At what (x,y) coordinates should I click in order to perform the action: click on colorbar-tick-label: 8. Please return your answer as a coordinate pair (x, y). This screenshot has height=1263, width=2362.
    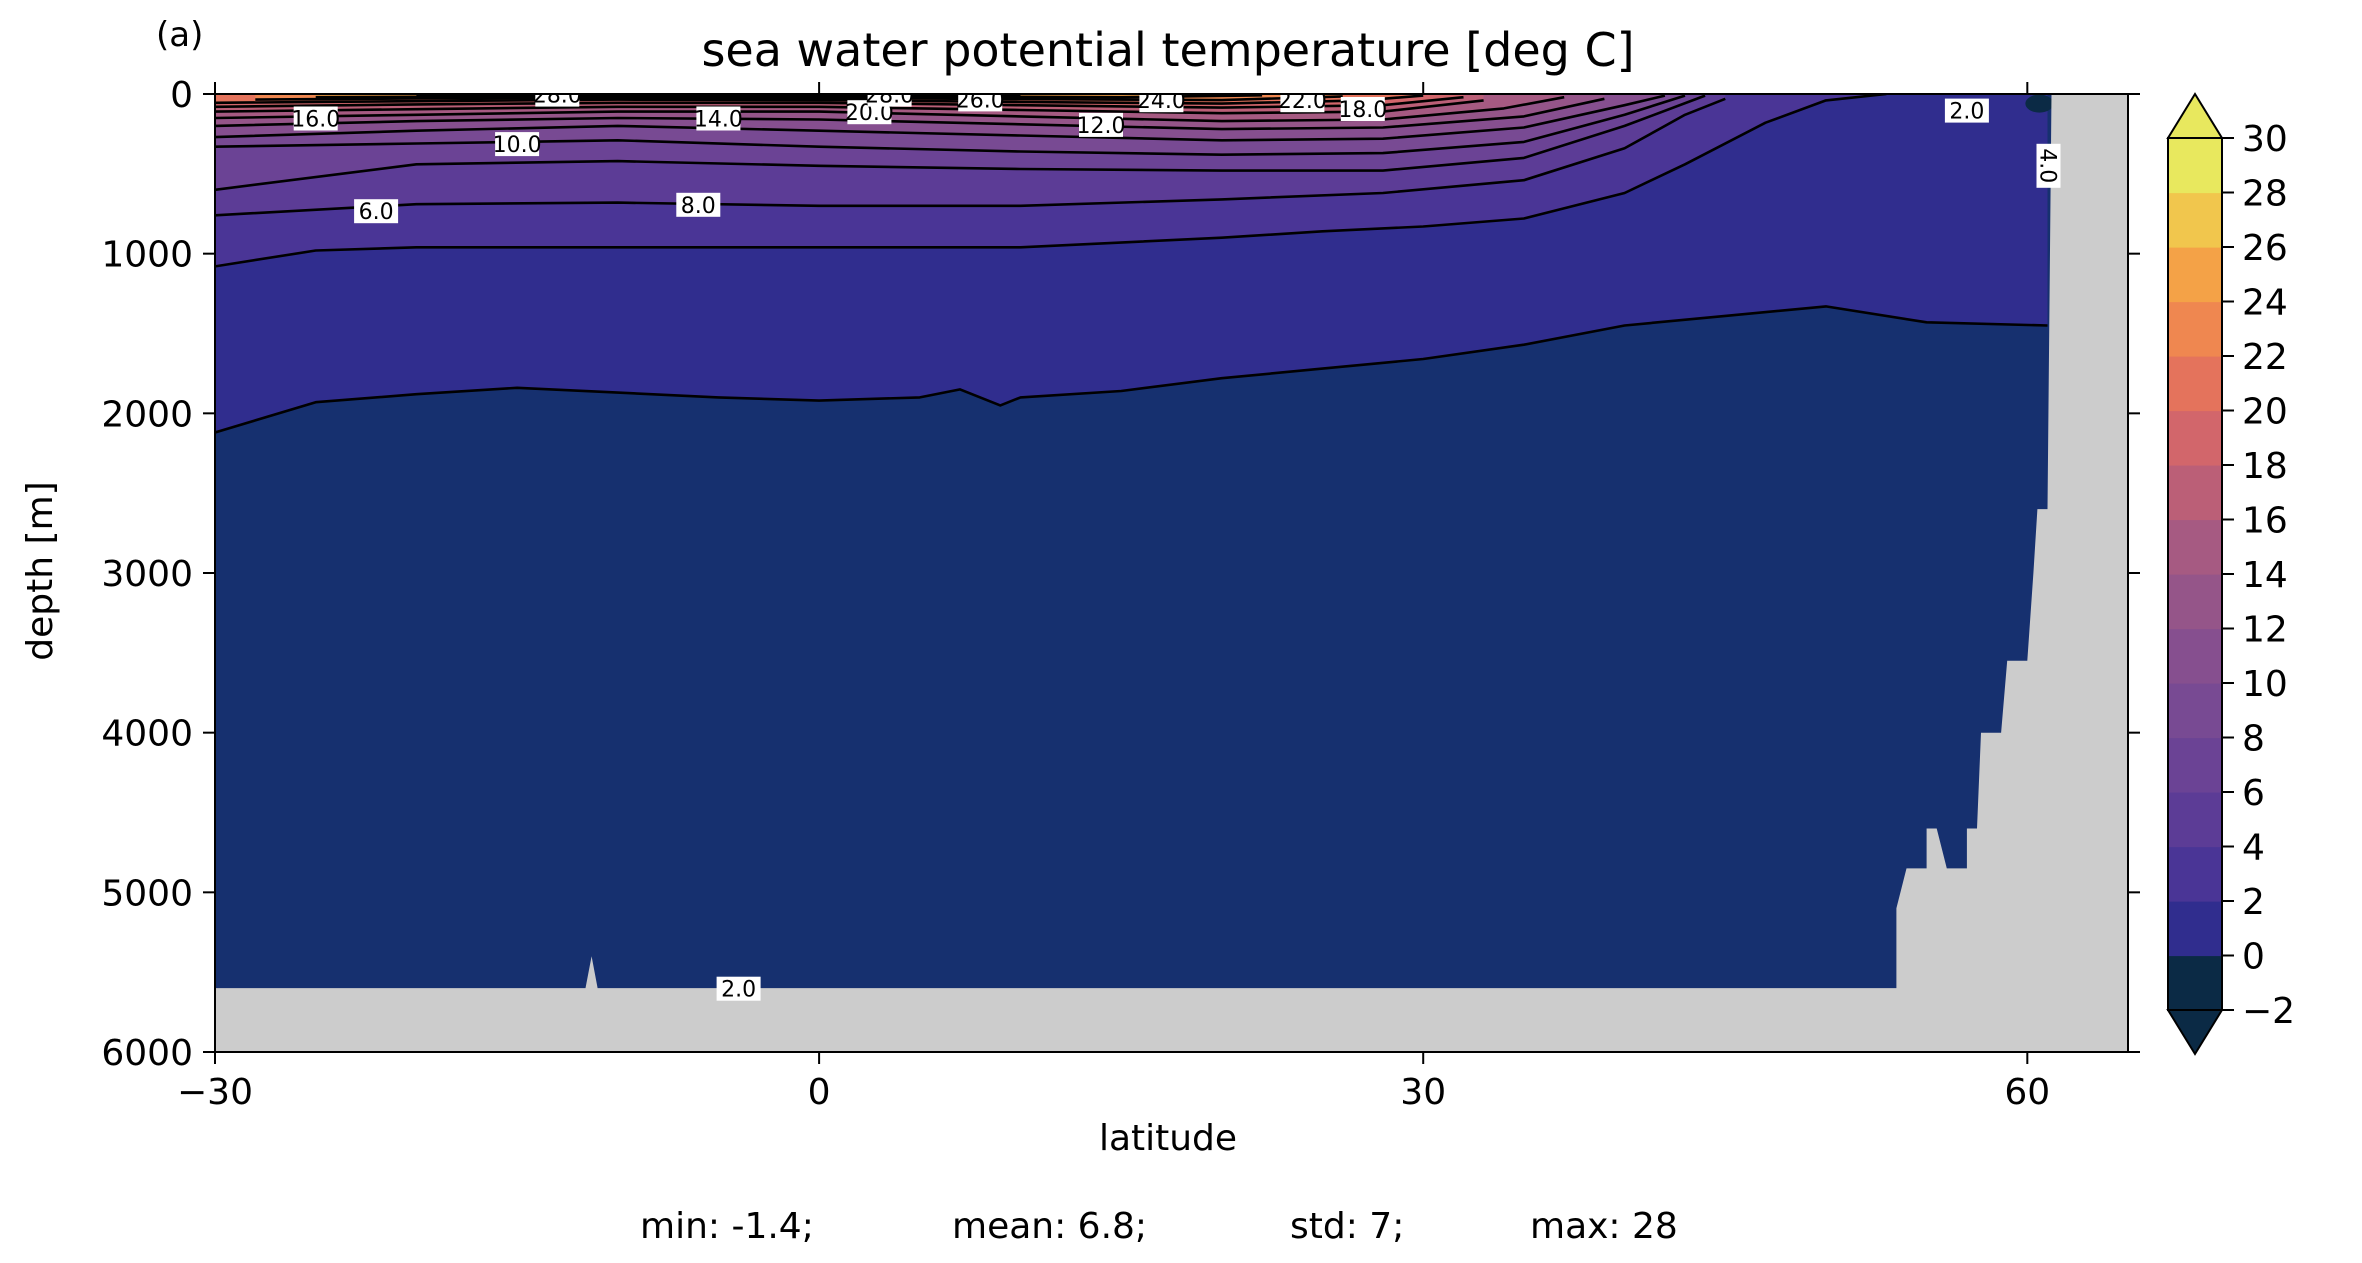
    Looking at the image, I should click on (2253, 739).